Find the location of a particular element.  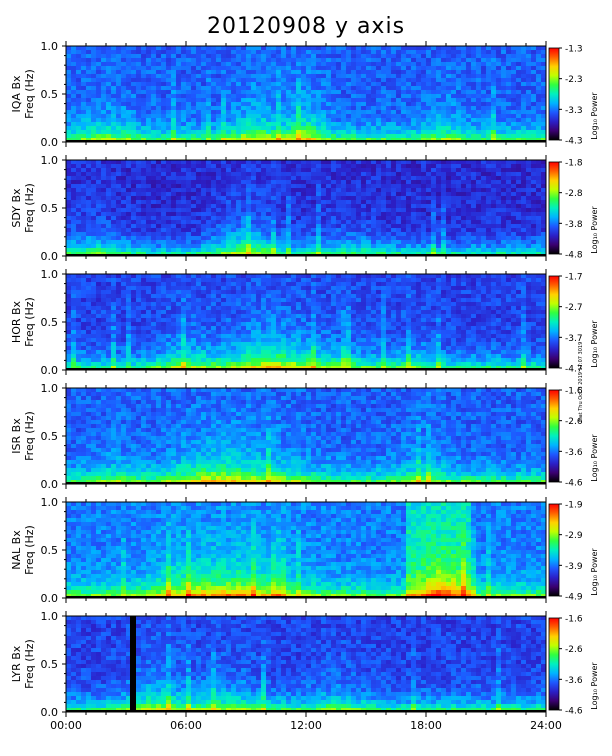

station-label: HOR Bx is located at coordinates (16, 321).